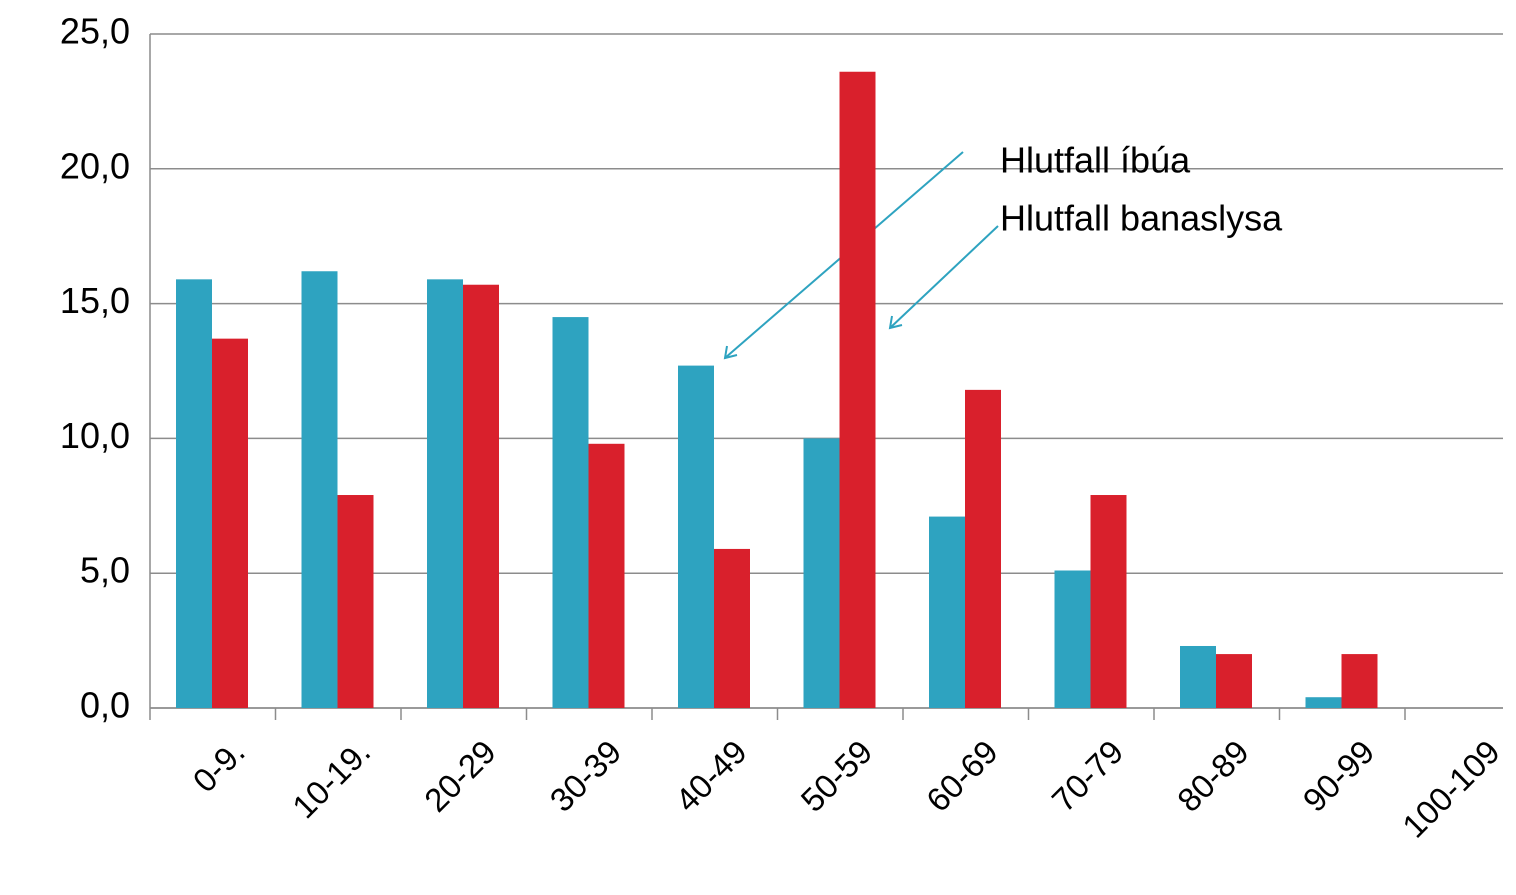  What do you see at coordinates (218, 766) in the screenshot?
I see `x-tick-label: 0-9.` at bounding box center [218, 766].